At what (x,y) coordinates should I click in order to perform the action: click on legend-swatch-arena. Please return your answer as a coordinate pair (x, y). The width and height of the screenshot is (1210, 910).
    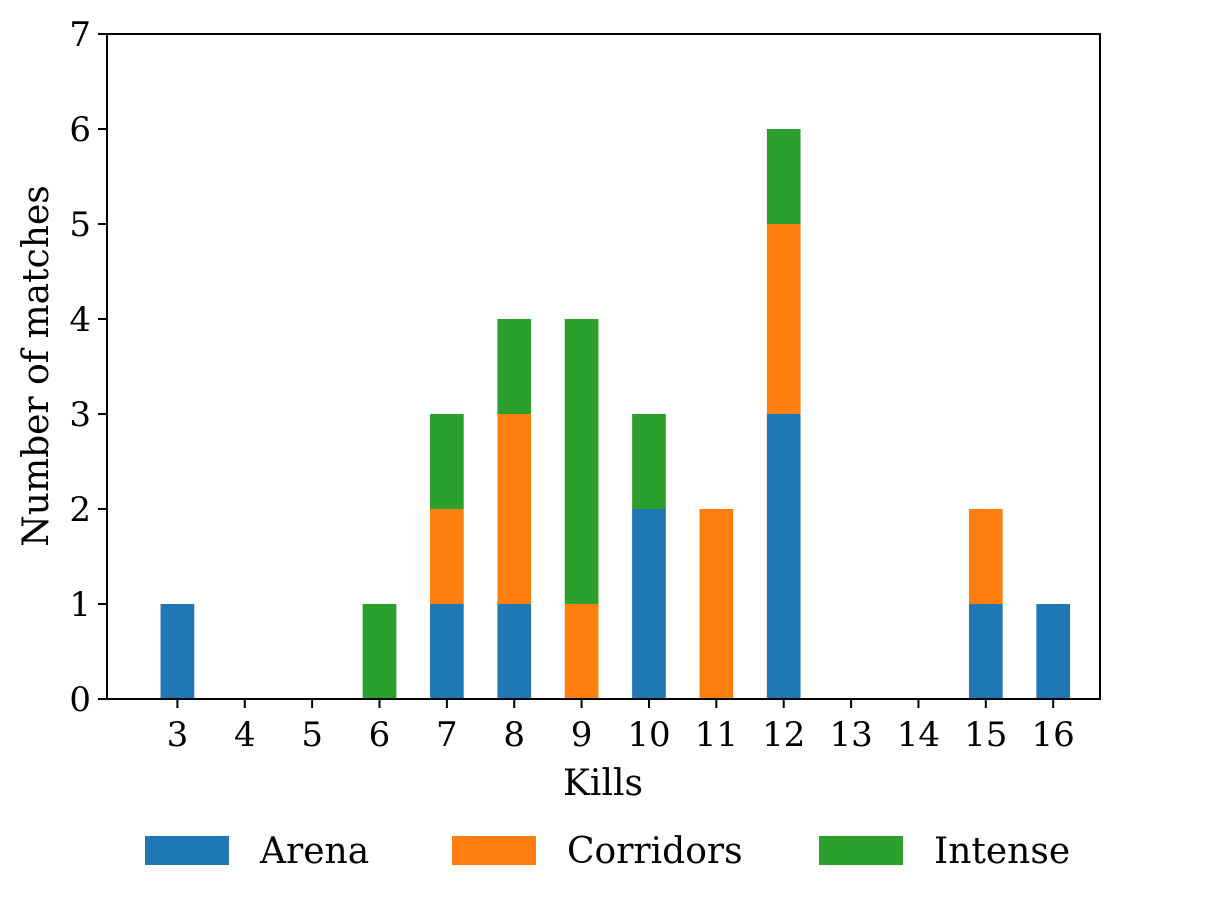
    Looking at the image, I should click on (187, 850).